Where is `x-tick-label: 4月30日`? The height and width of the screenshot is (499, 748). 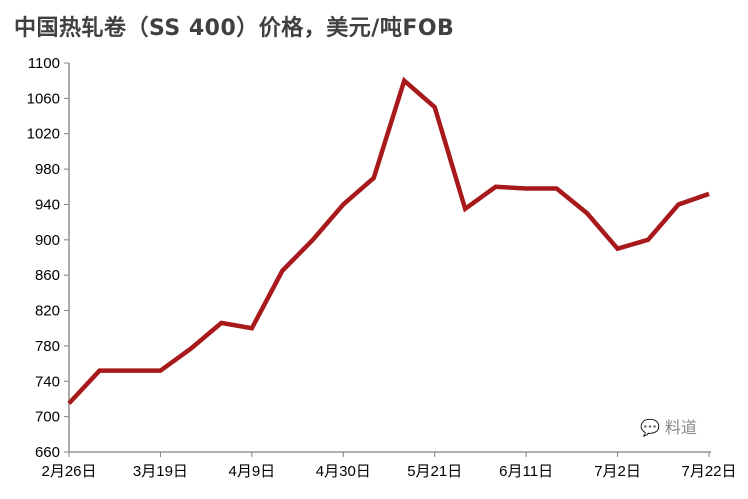
x-tick-label: 4月30日 is located at coordinates (343, 471).